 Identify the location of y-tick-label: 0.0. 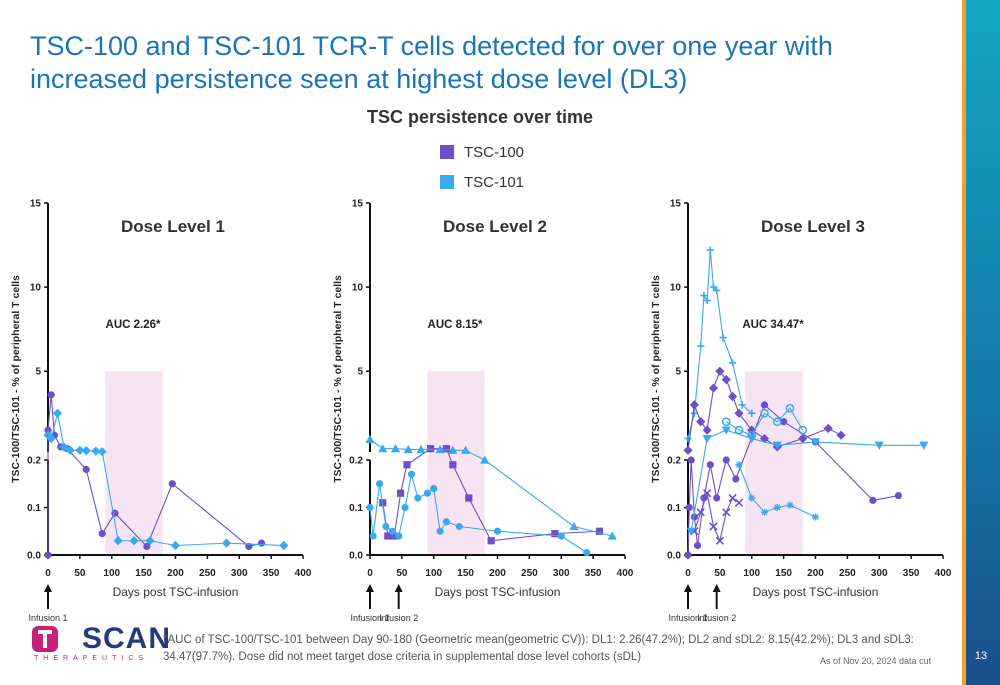
(34, 556).